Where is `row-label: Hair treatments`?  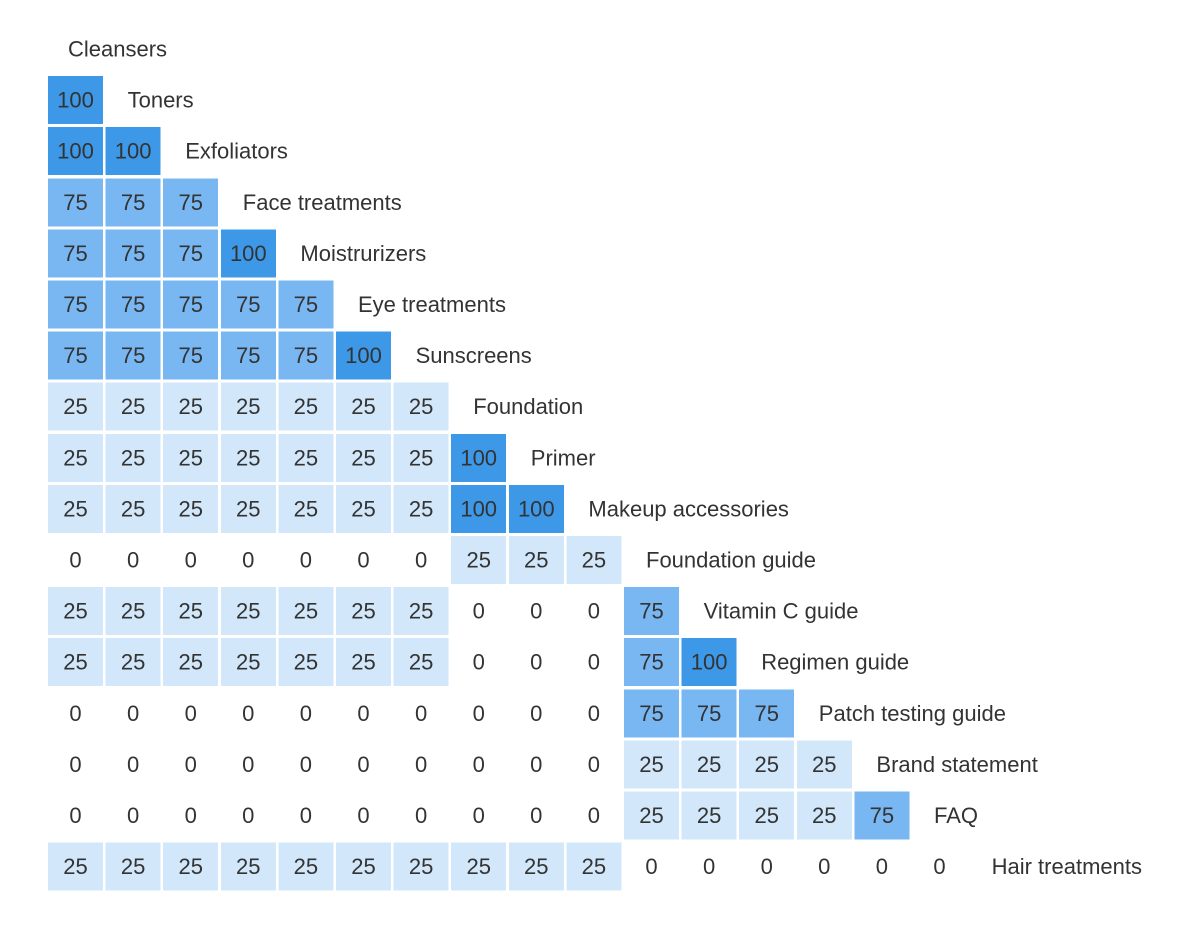 row-label: Hair treatments is located at coordinates (1067, 866).